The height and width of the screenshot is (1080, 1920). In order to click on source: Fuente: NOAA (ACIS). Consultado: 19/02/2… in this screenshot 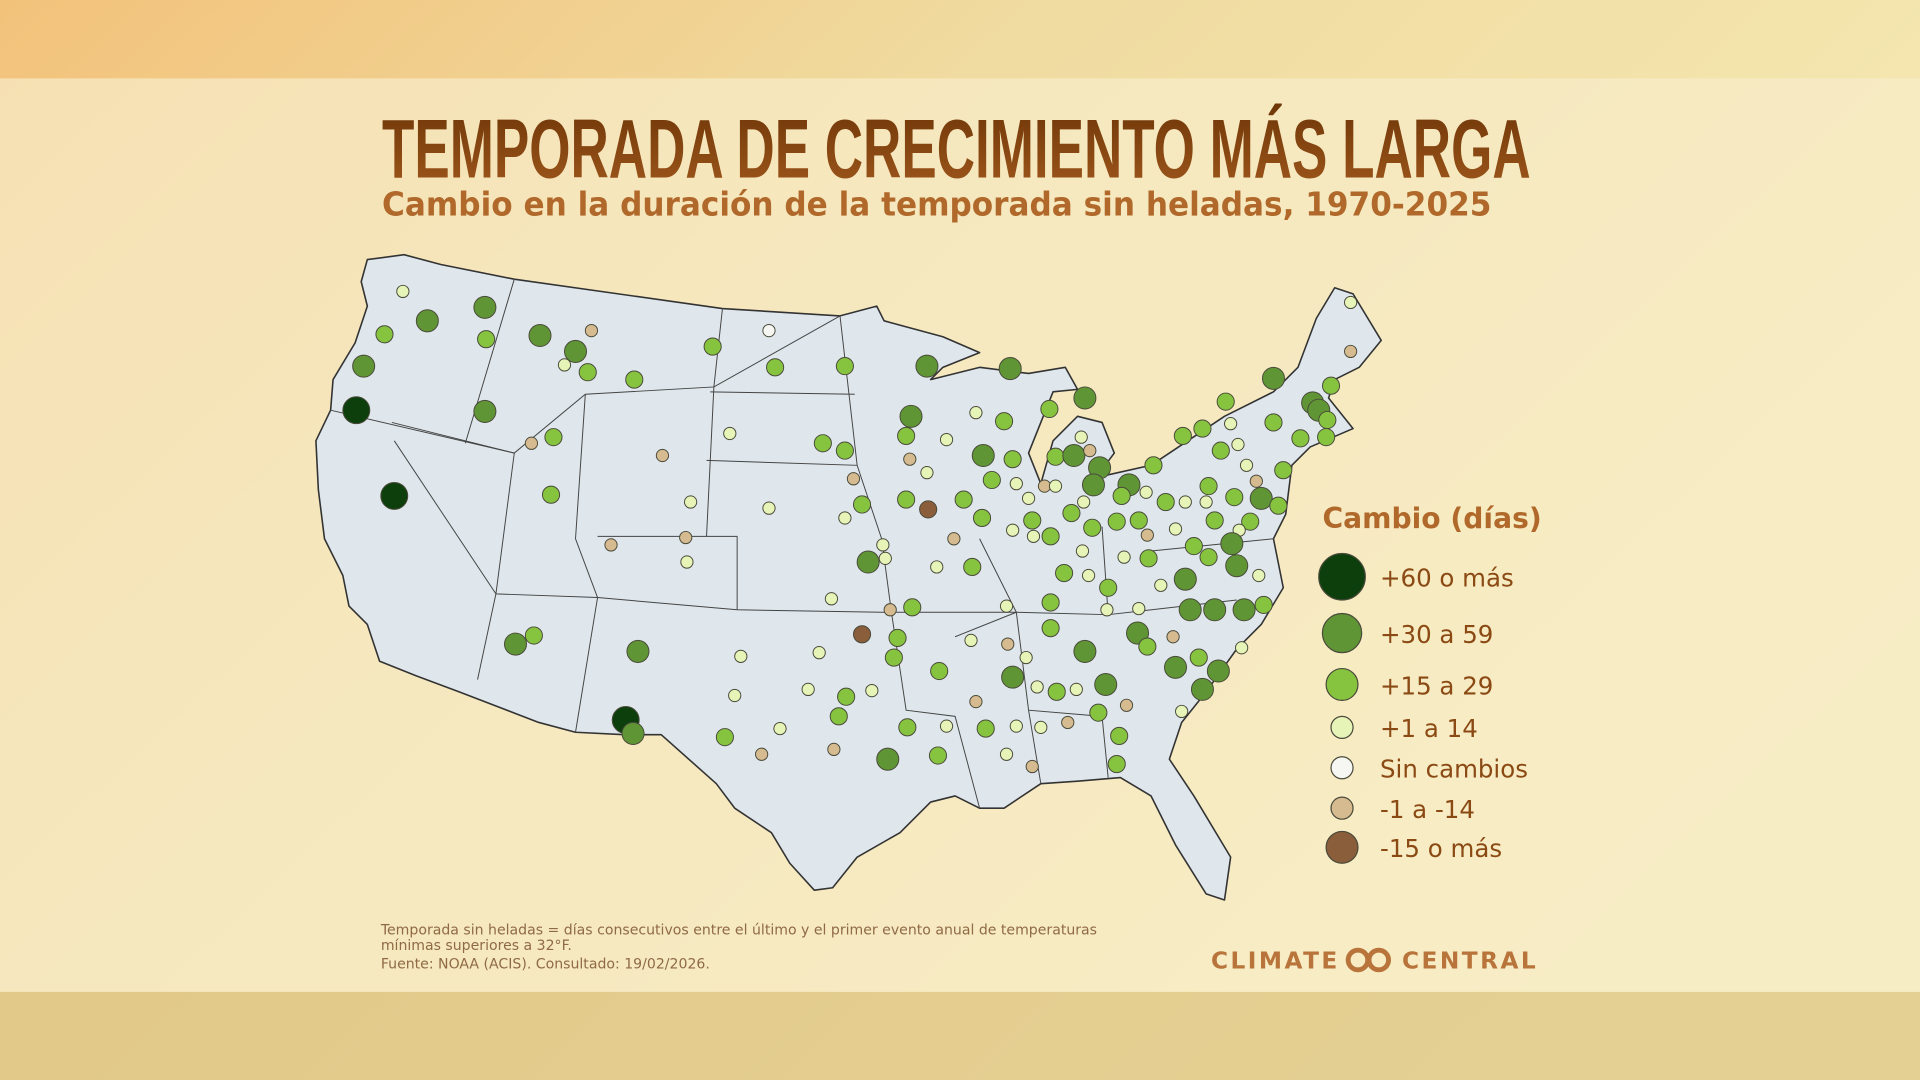, I will do `click(545, 965)`.